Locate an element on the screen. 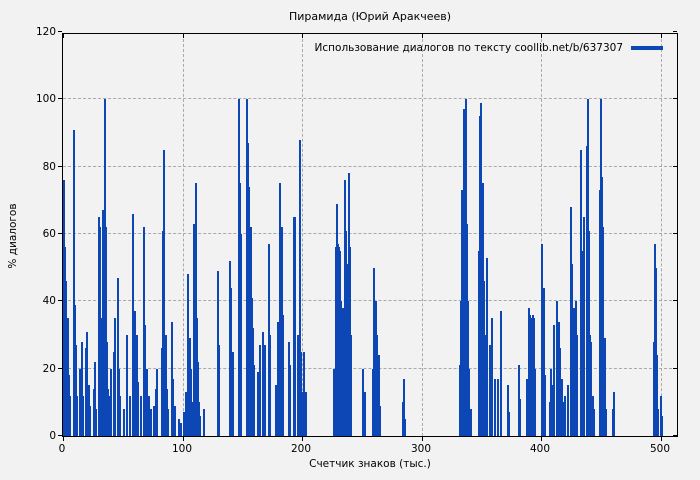  y-tick-label: 100 is located at coordinates (45, 99).